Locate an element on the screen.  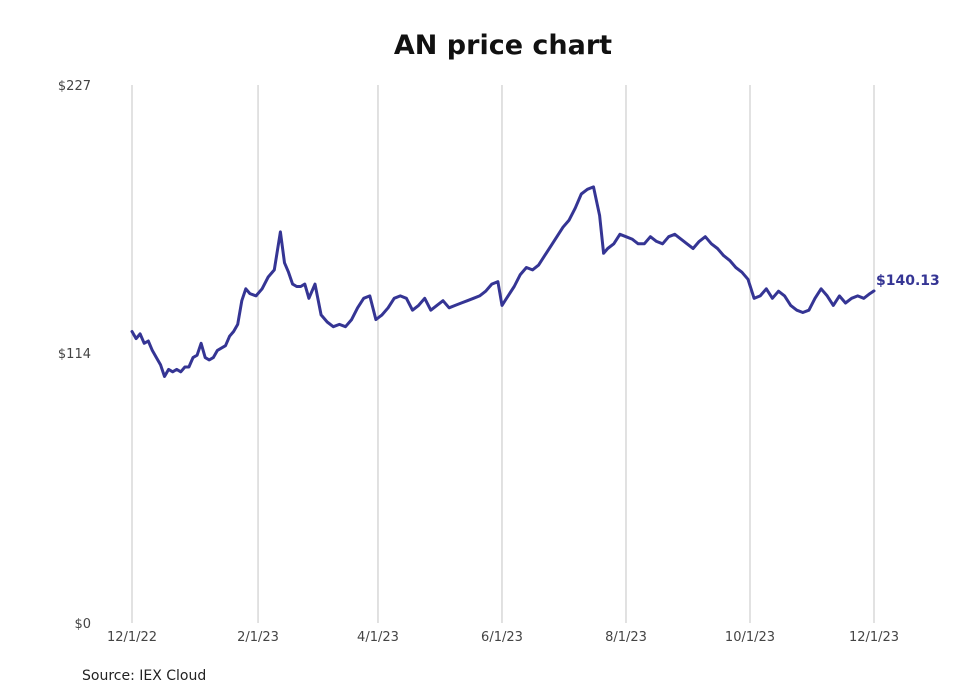
x-tick-label: 4/1/23 is located at coordinates (378, 637).